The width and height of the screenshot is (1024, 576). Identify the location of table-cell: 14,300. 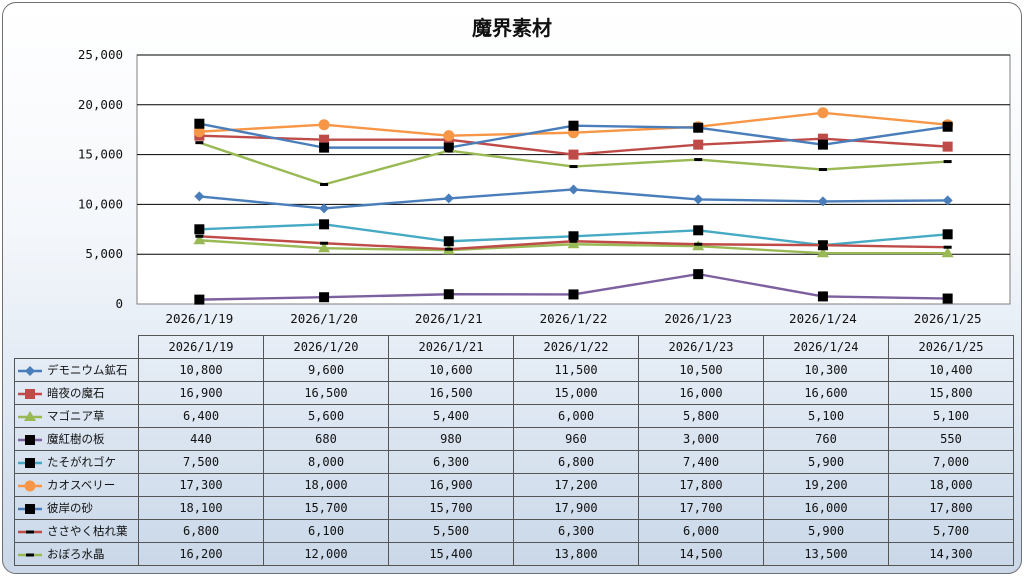
(951, 554).